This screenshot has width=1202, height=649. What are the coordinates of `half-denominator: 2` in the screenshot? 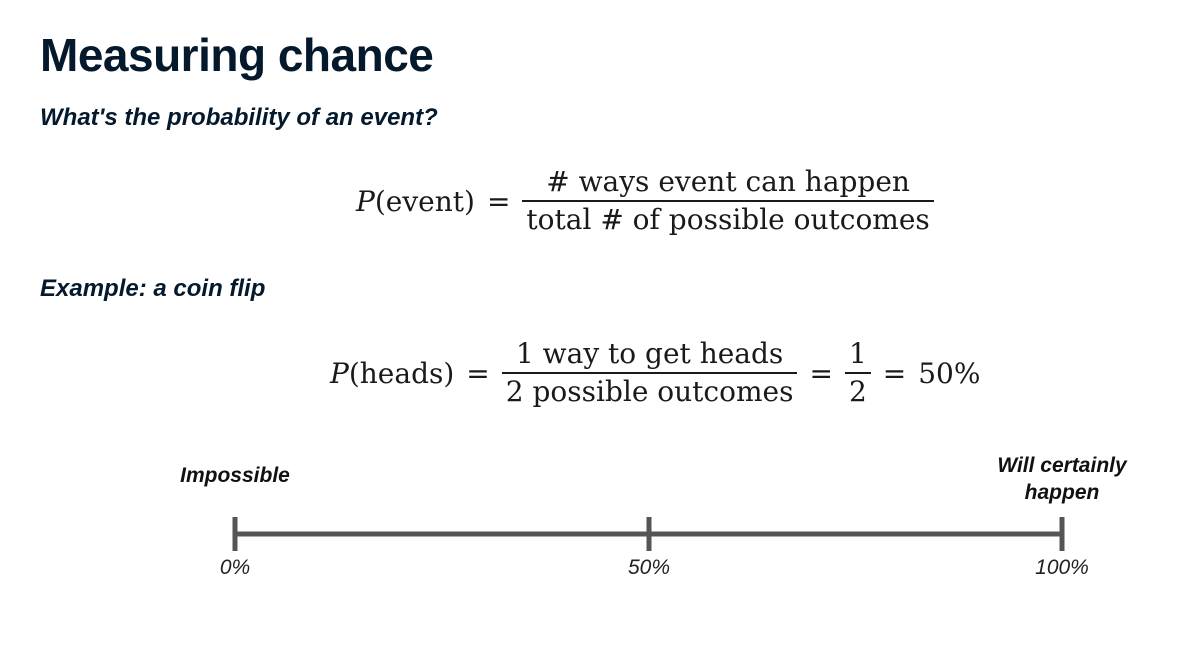 It's located at (857, 390).